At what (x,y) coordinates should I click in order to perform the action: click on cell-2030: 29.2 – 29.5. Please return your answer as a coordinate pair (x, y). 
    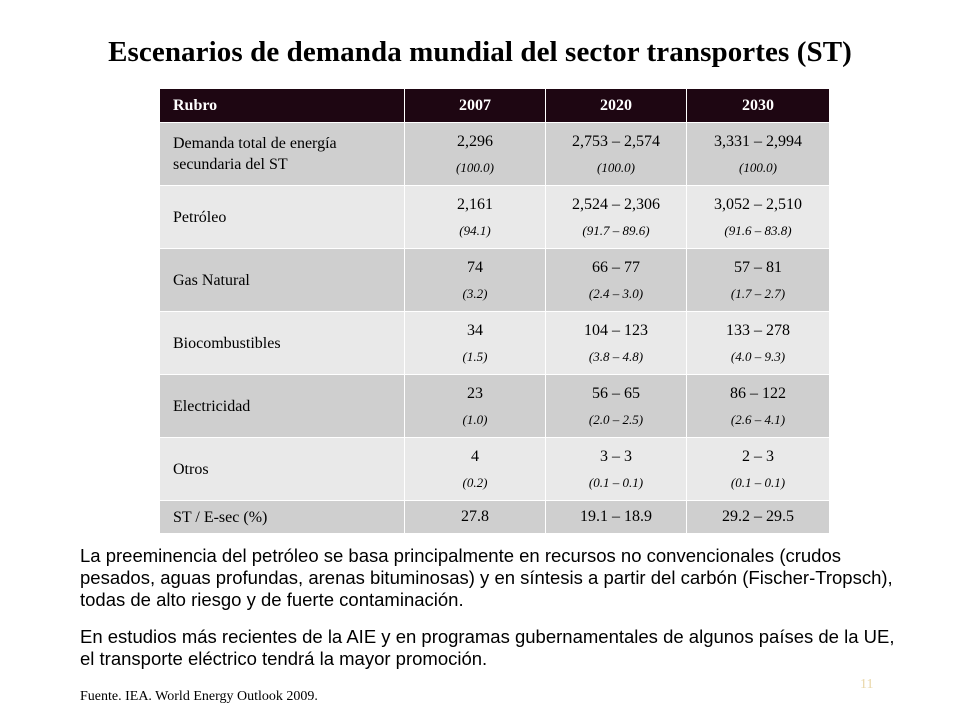
    Looking at the image, I should click on (758, 517).